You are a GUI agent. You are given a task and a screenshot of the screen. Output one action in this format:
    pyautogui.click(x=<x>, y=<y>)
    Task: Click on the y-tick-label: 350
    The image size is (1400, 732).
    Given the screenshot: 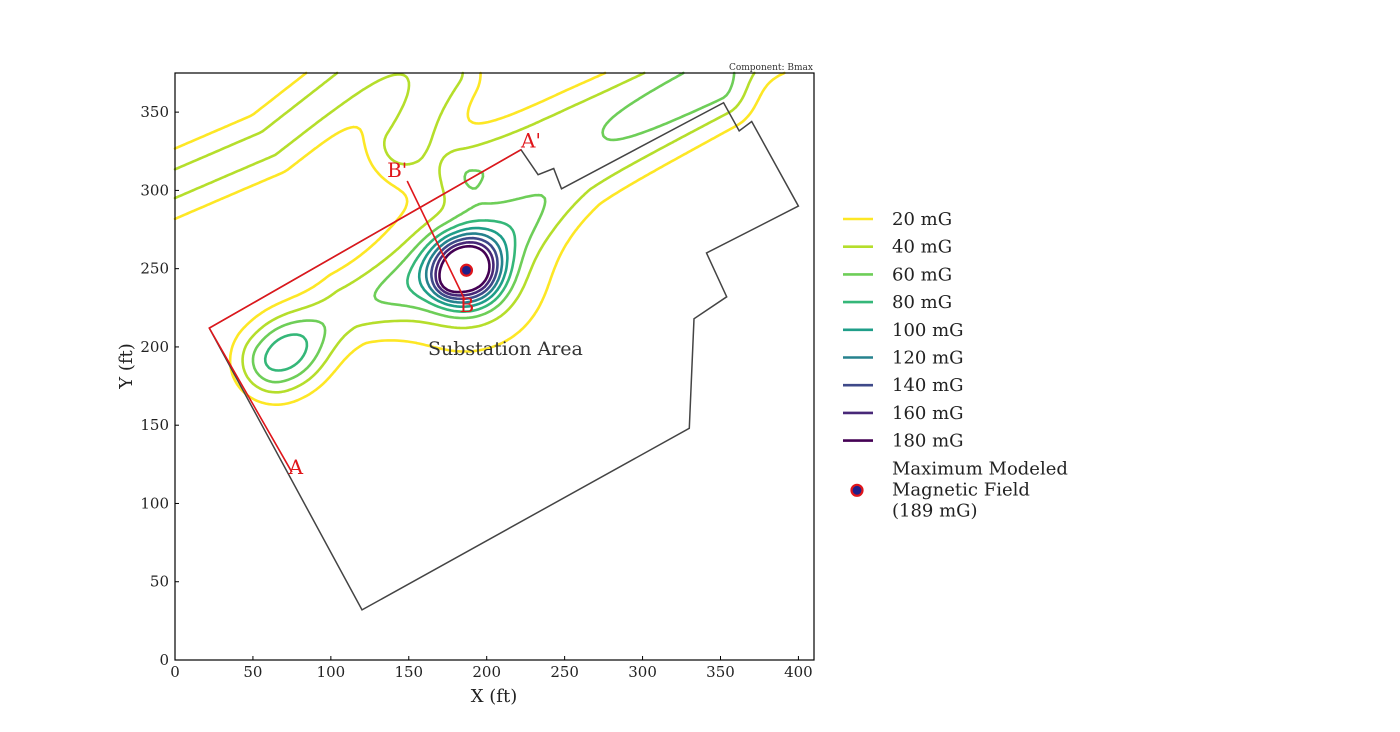 What is the action you would take?
    pyautogui.click(x=154, y=112)
    